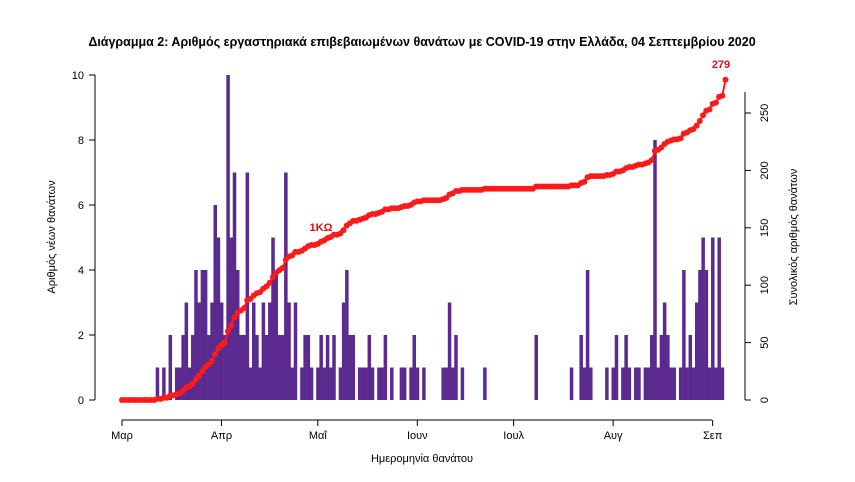 This screenshot has width=855, height=482. Describe the element at coordinates (81, 206) in the screenshot. I see `y-tick-label: 6` at that location.